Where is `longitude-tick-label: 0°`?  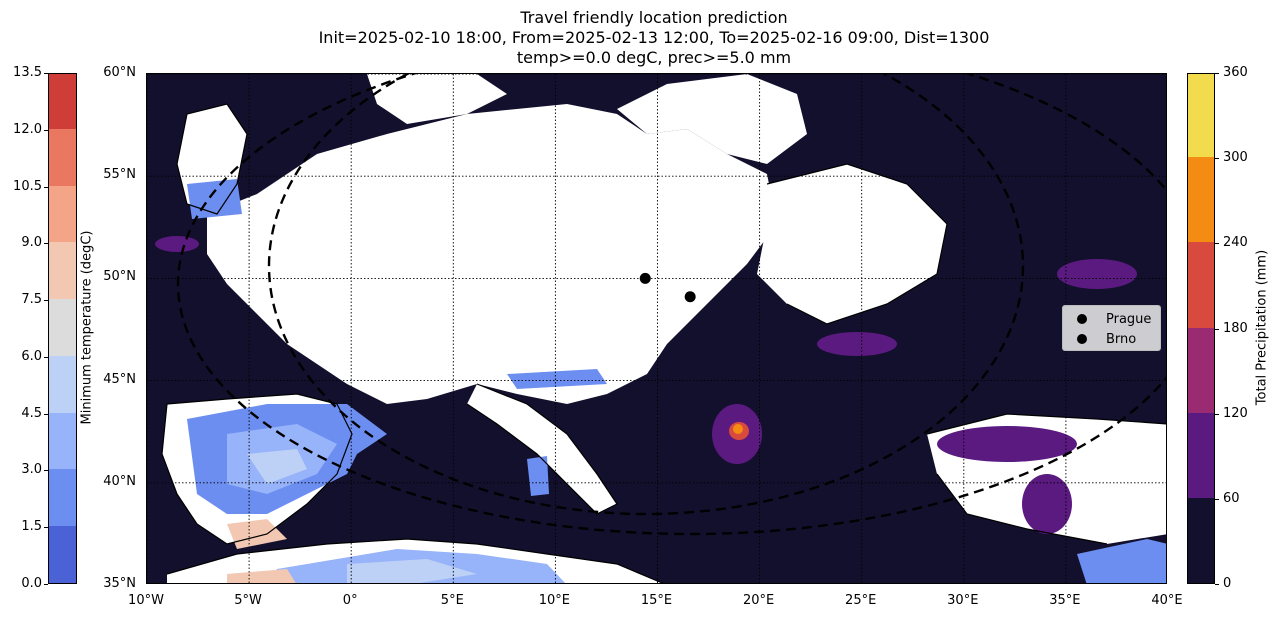
longitude-tick-label: 0° is located at coordinates (350, 600).